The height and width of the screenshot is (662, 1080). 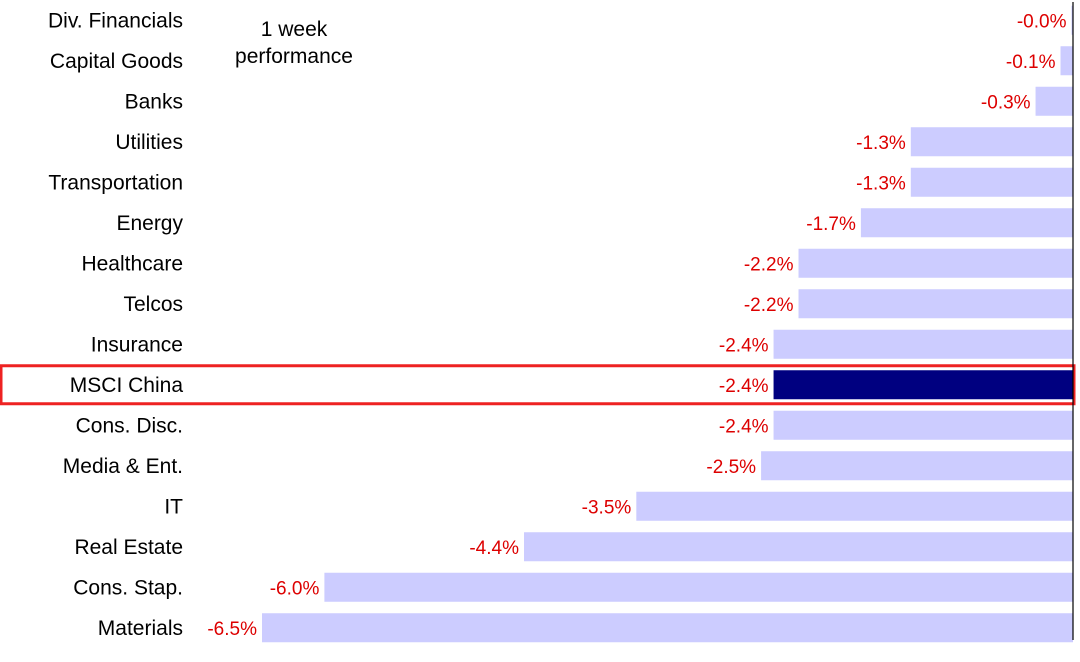 What do you see at coordinates (127, 385) in the screenshot?
I see `category-label: MSCI China` at bounding box center [127, 385].